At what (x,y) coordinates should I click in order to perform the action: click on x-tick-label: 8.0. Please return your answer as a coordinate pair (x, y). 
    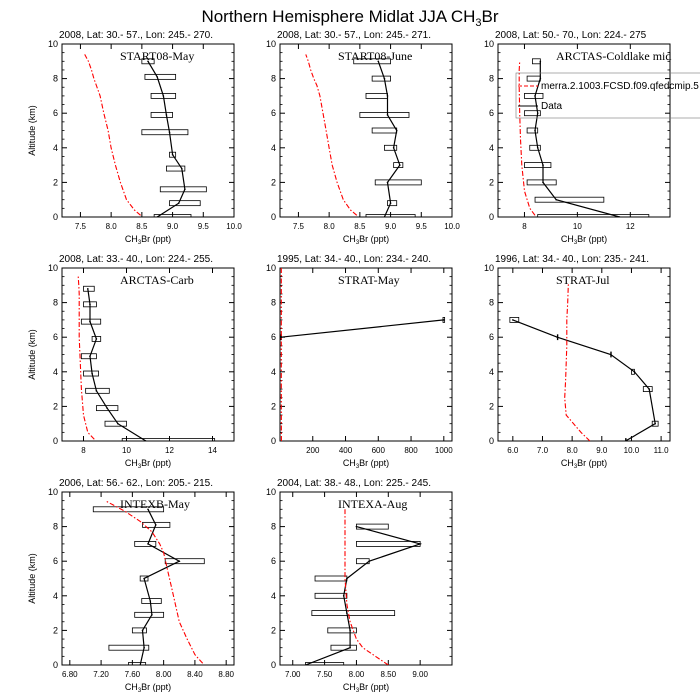
    Looking at the image, I should click on (330, 226).